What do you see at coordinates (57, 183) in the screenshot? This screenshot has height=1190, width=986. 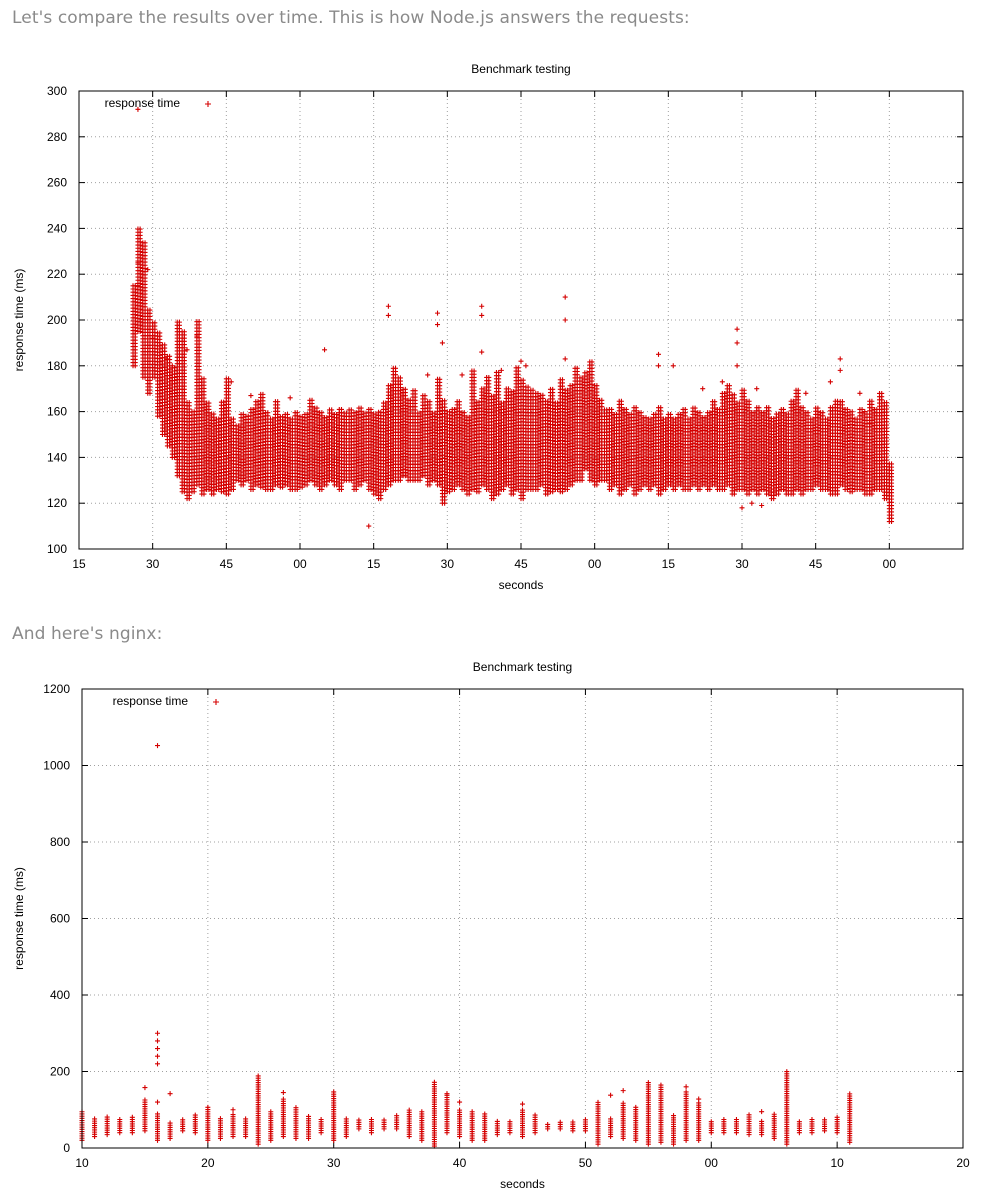 I see `y-tick-label: 260` at bounding box center [57, 183].